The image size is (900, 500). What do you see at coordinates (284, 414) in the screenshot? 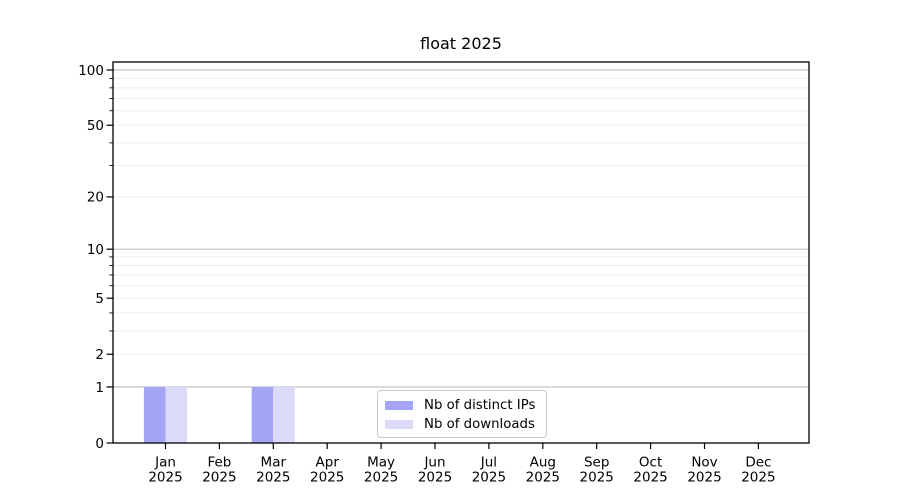
I see `bar-nb-of-downloads-mar` at bounding box center [284, 414].